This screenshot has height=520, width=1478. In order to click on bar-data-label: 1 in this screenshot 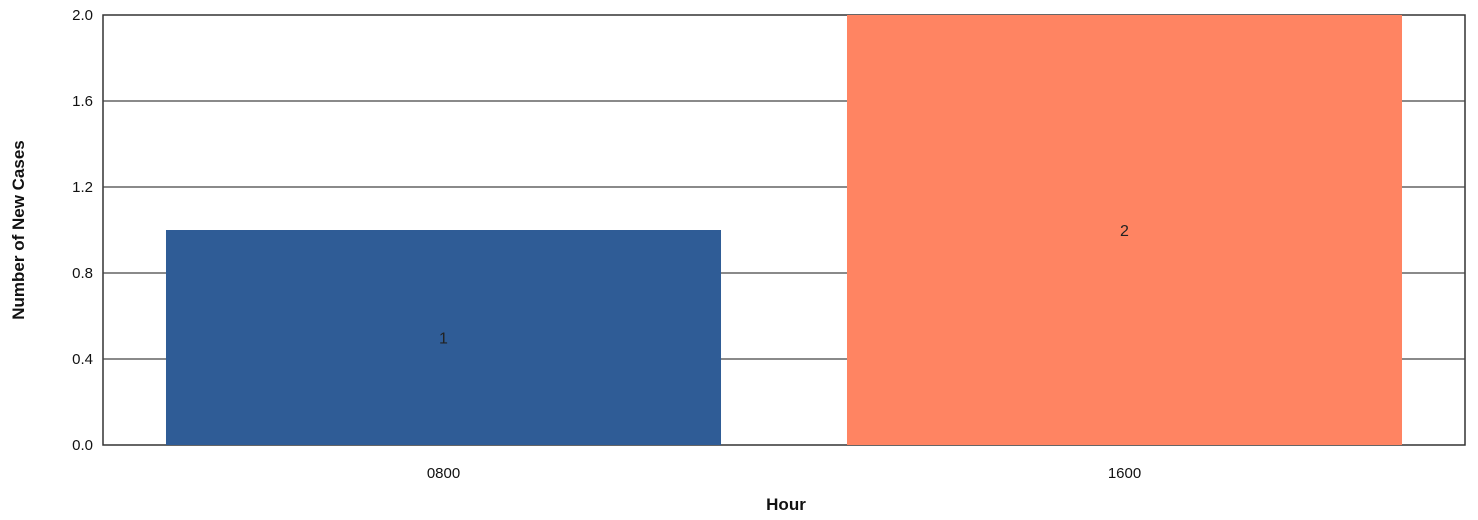, I will do `click(443, 339)`.